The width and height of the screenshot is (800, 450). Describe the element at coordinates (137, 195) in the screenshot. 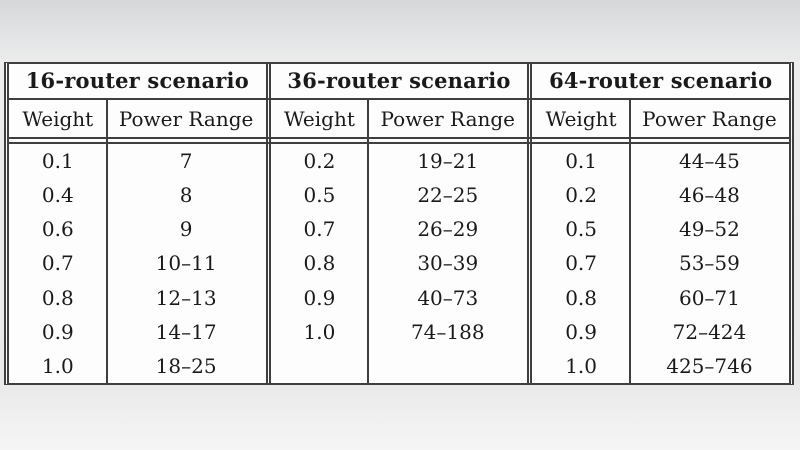

I see `table-row: 0.4 8` at that location.